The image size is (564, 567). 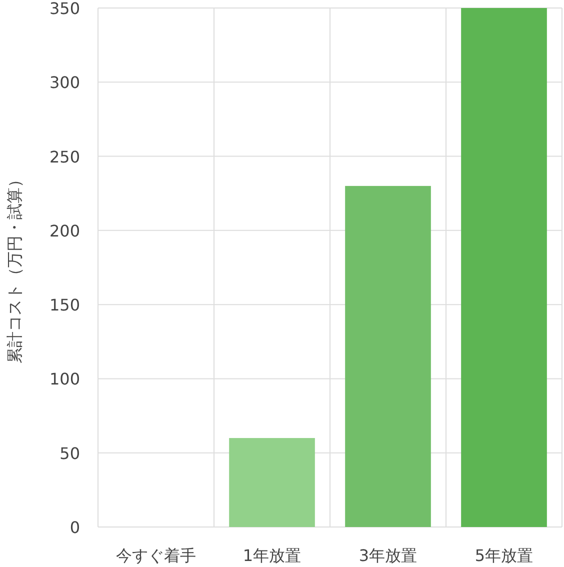 What do you see at coordinates (388, 555) in the screenshot?
I see `x-tick-label: 3年放置` at bounding box center [388, 555].